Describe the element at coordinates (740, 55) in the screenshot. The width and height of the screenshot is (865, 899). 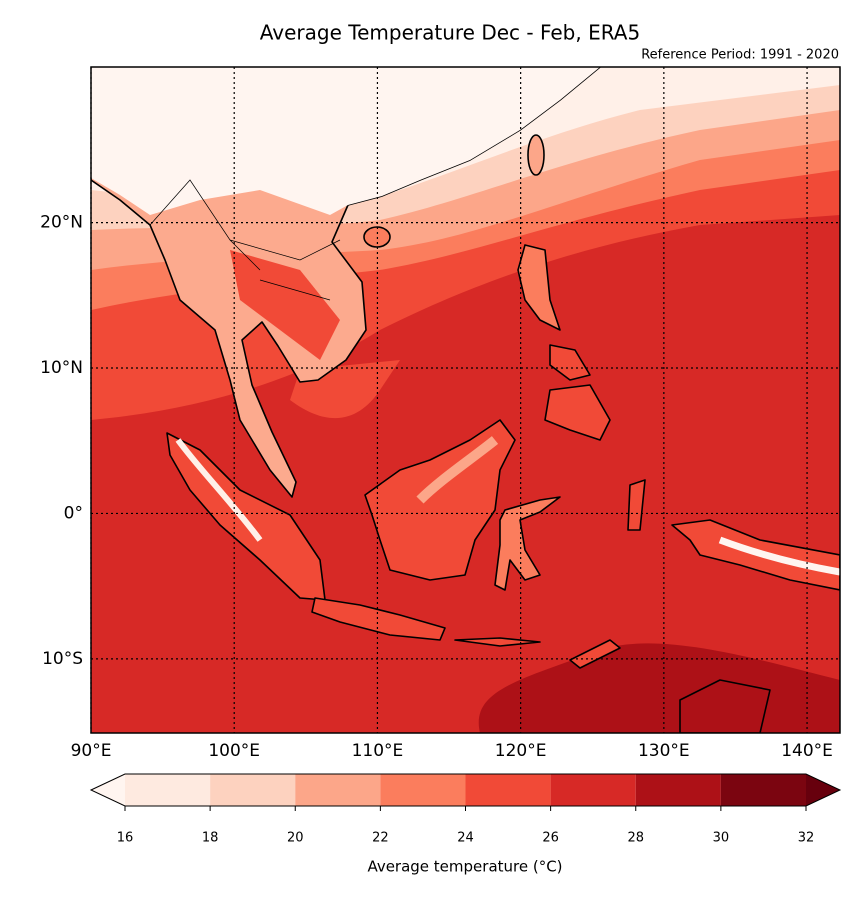
I see `subtitle: Reference Period: 1991 - 2020` at that location.